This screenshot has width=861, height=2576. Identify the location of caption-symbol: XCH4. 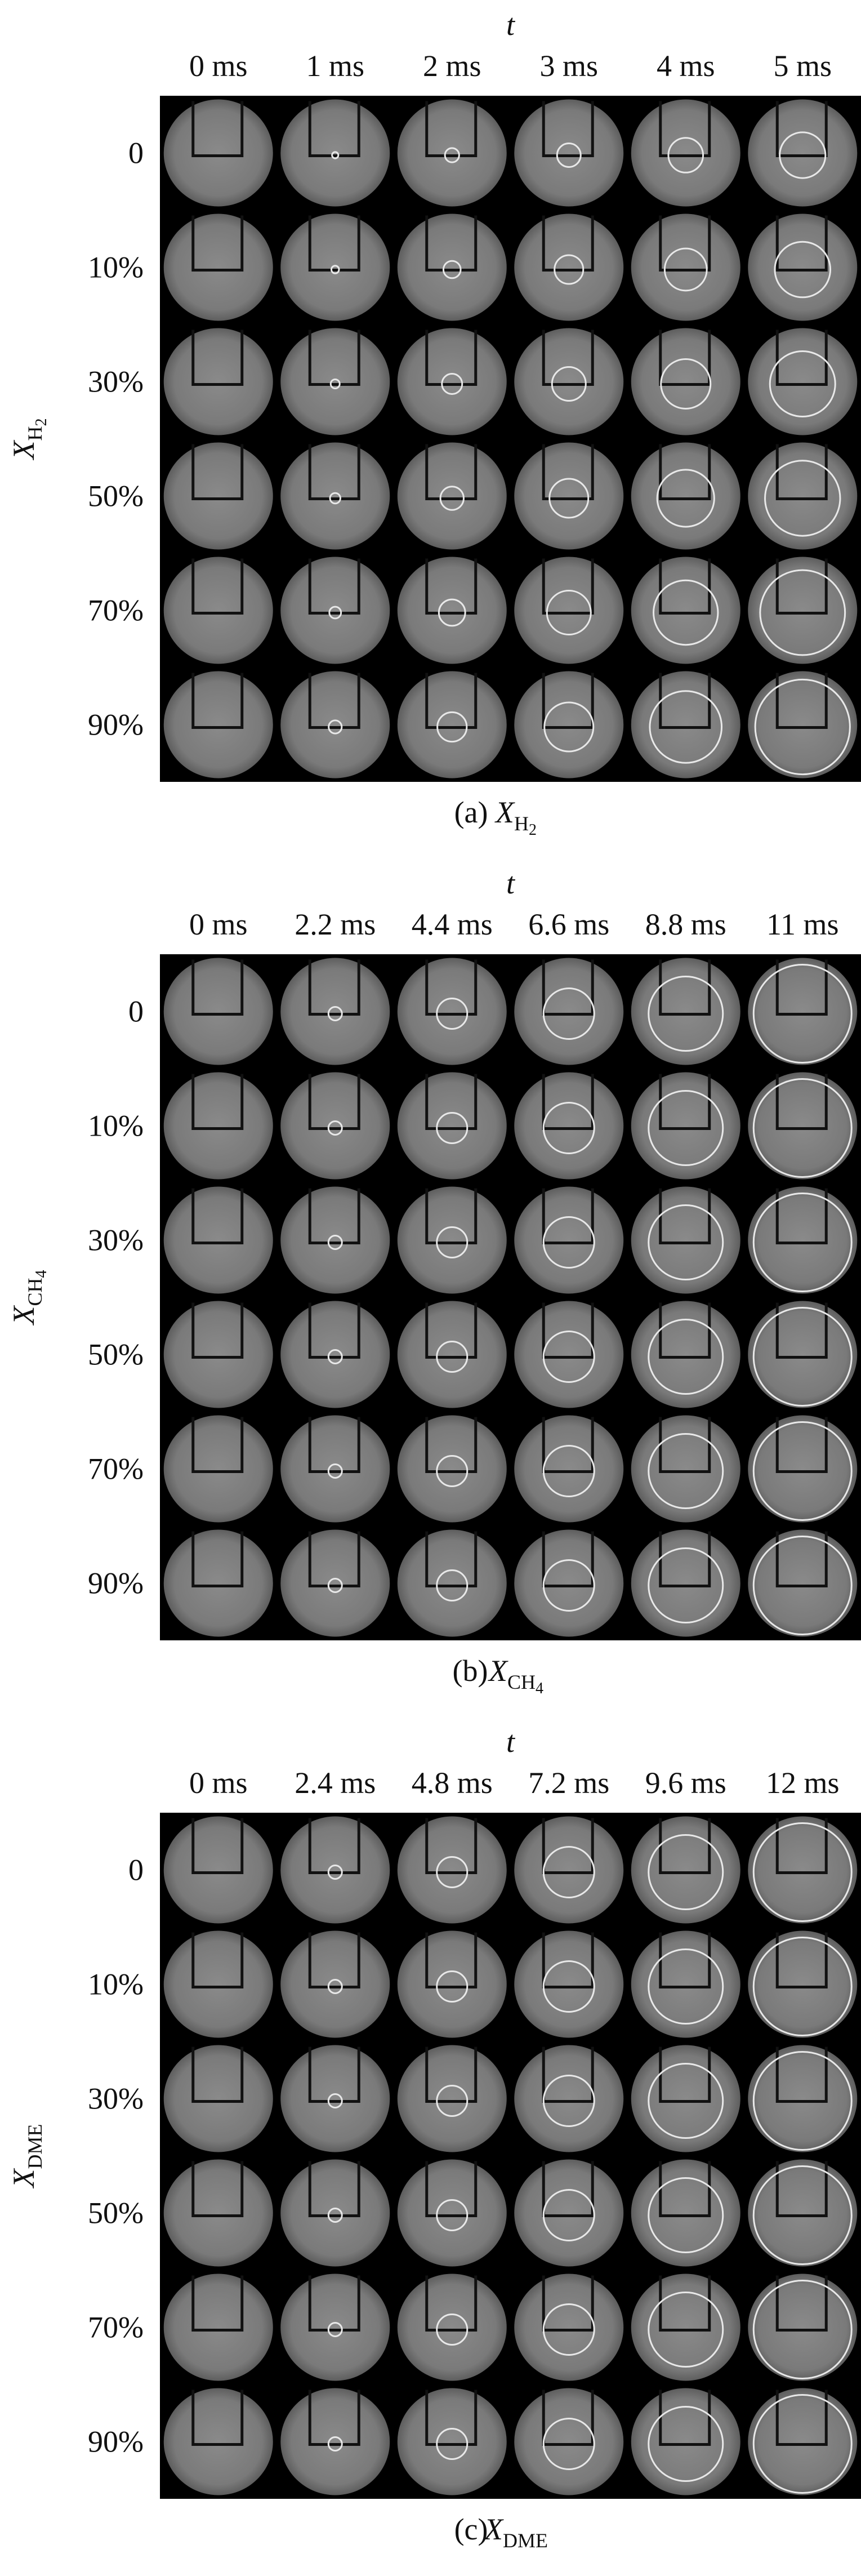
(515, 1675).